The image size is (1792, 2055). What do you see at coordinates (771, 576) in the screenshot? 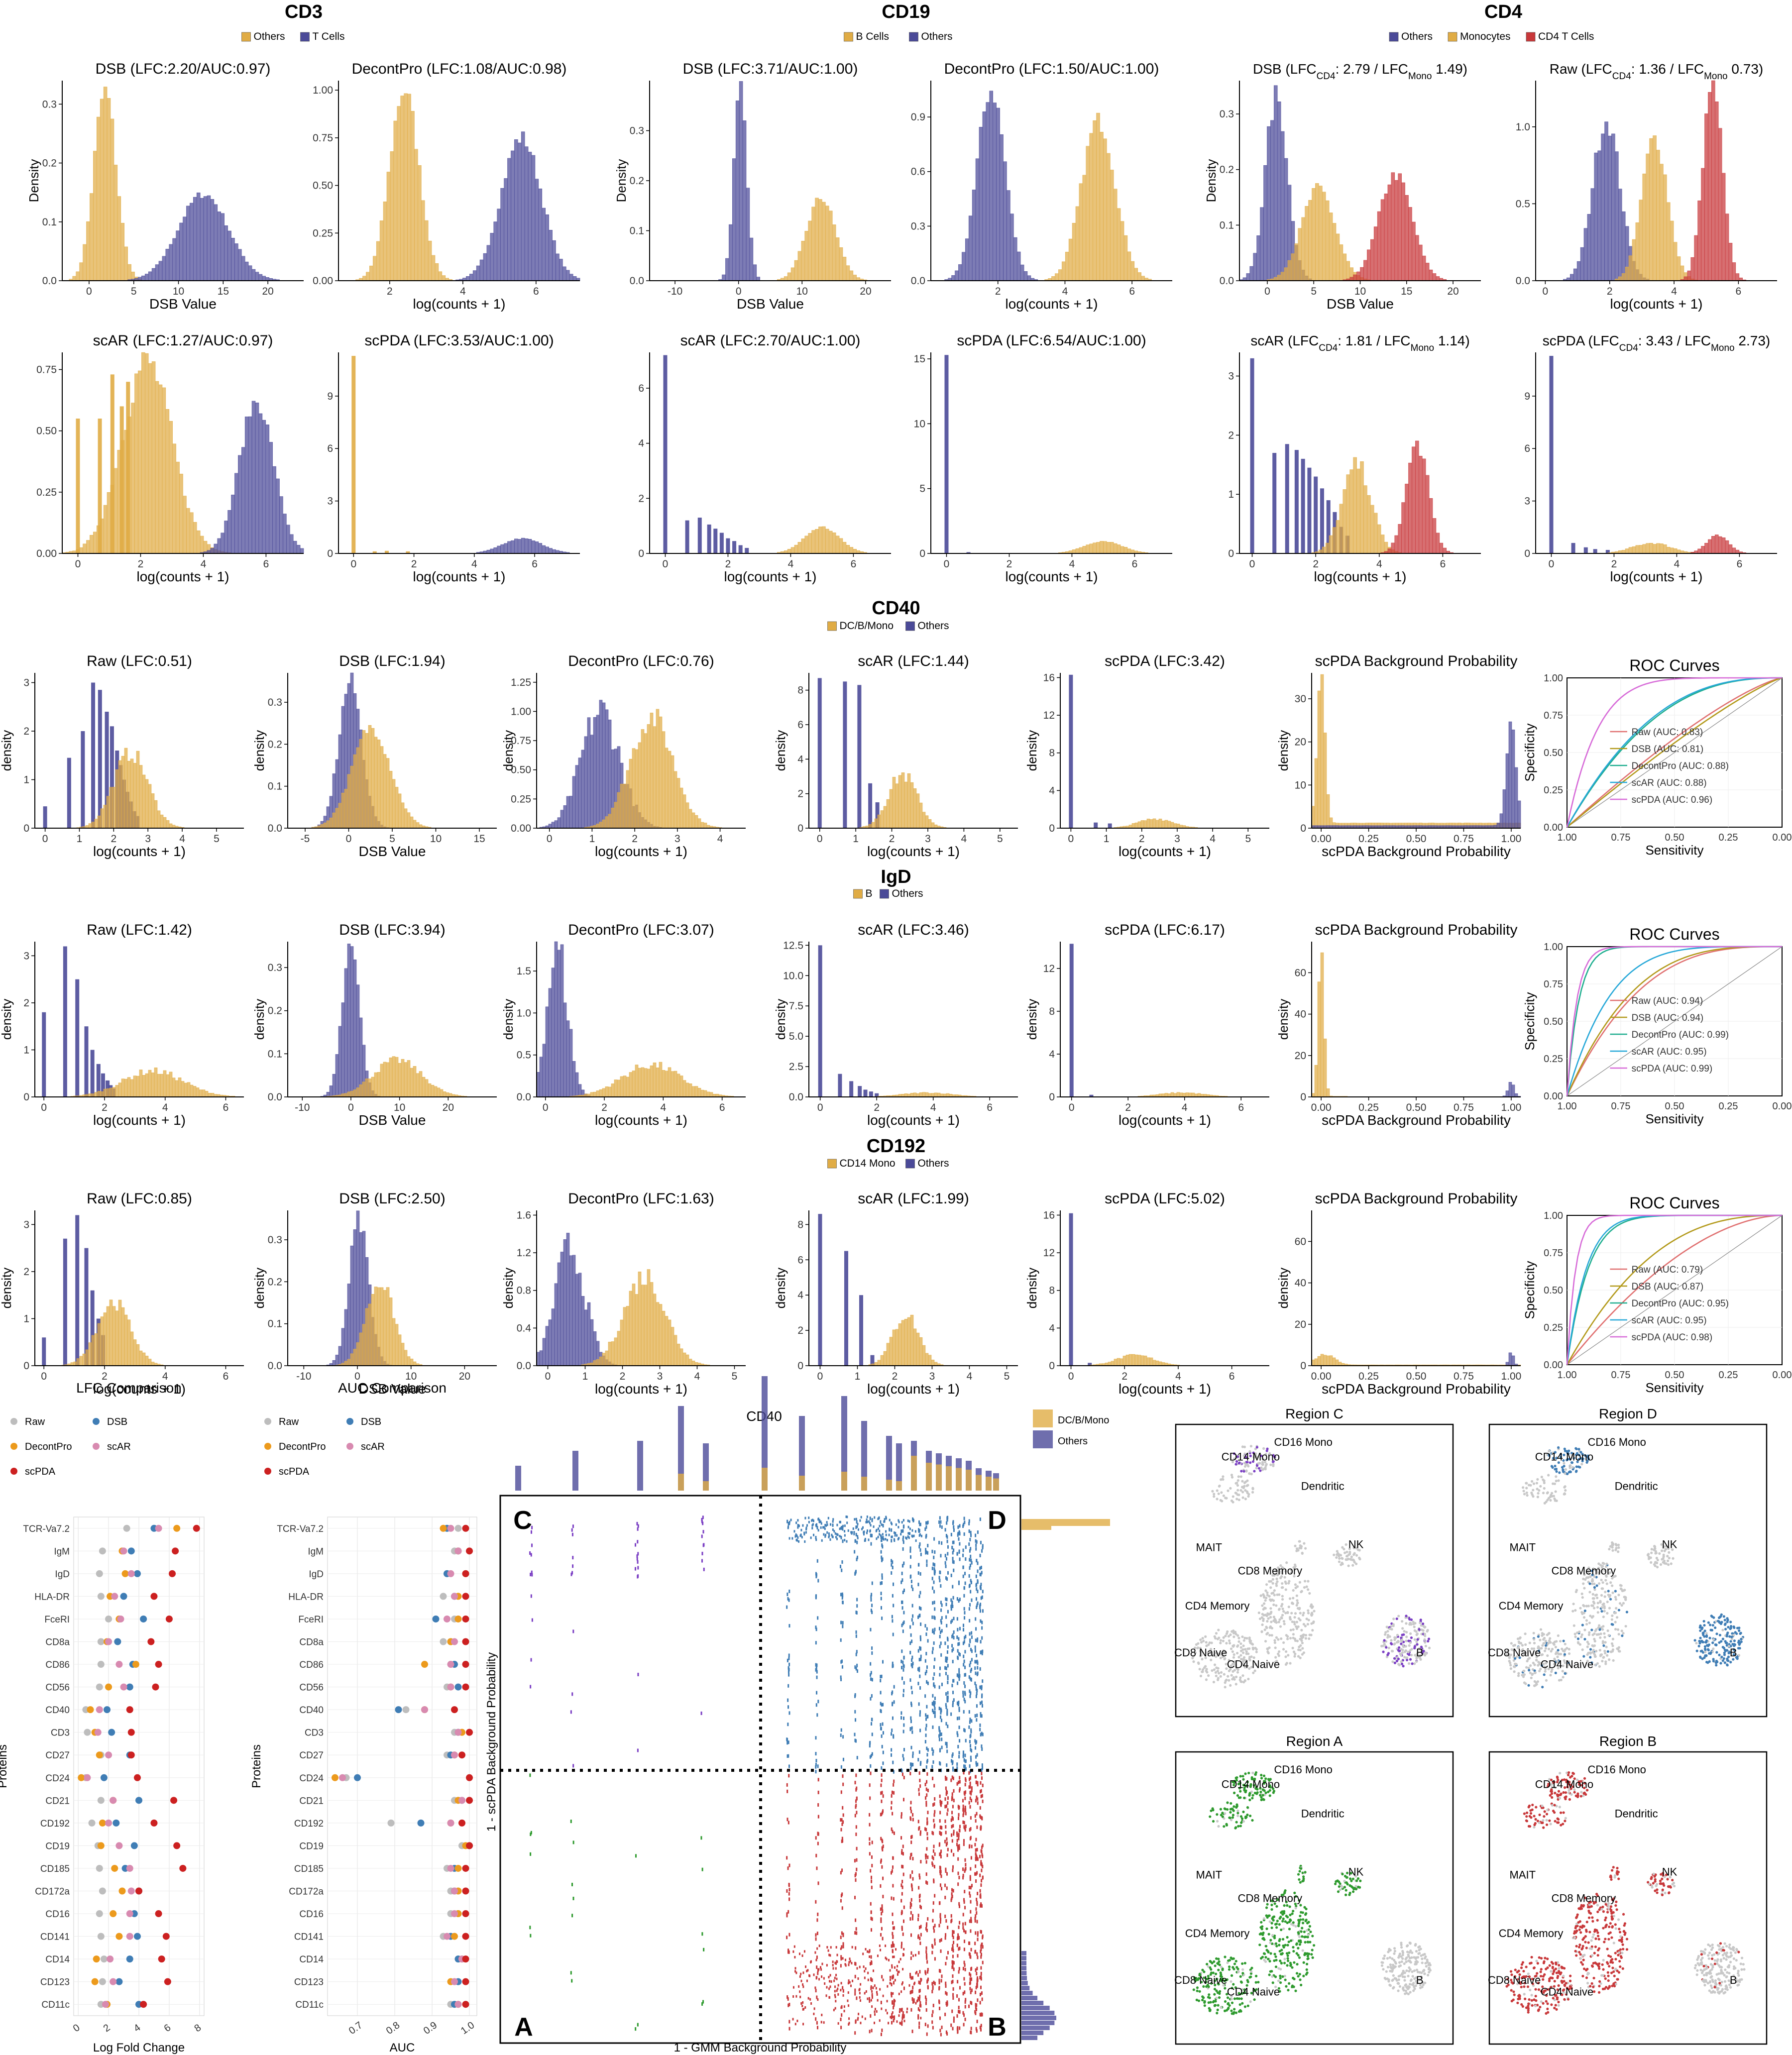
I see `x-axis-label: log(counts + 1)` at bounding box center [771, 576].